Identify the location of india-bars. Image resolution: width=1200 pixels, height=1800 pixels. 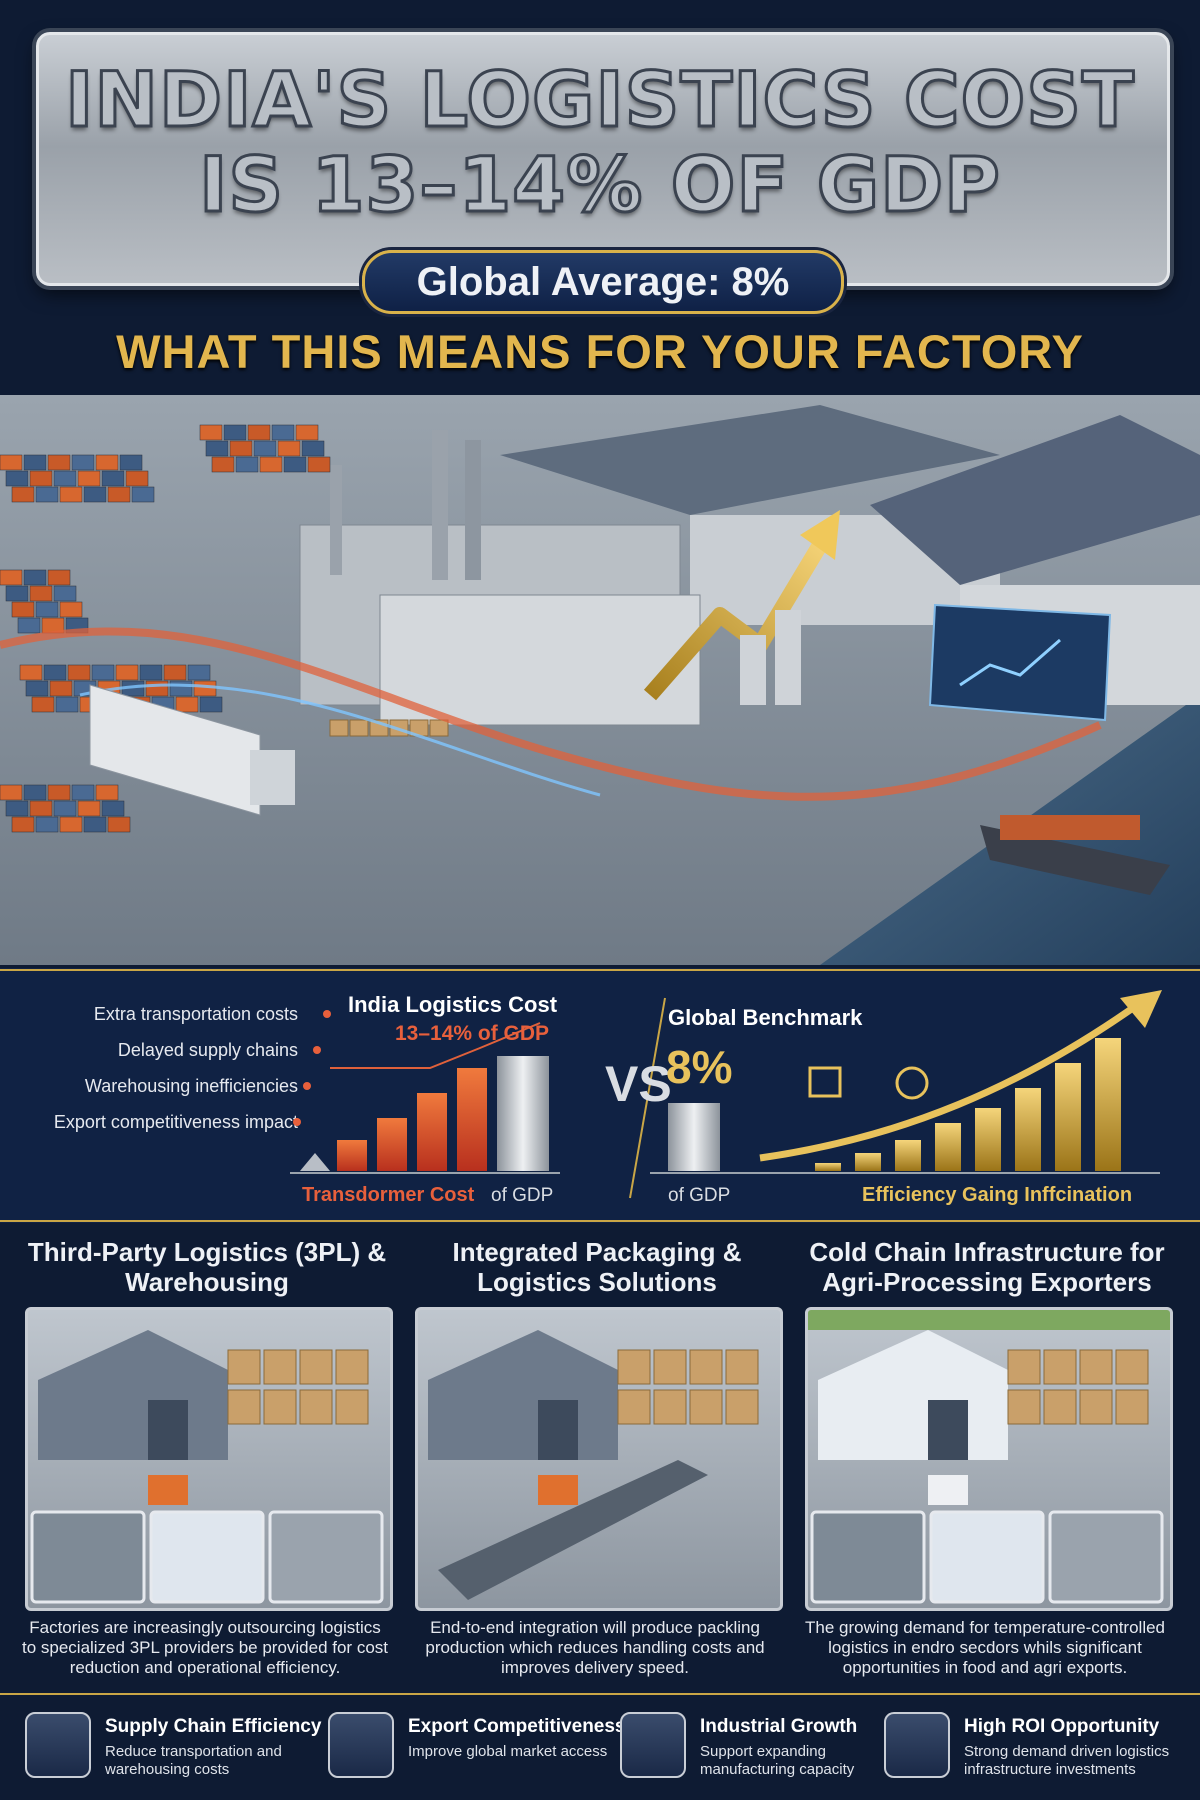
(424, 1096).